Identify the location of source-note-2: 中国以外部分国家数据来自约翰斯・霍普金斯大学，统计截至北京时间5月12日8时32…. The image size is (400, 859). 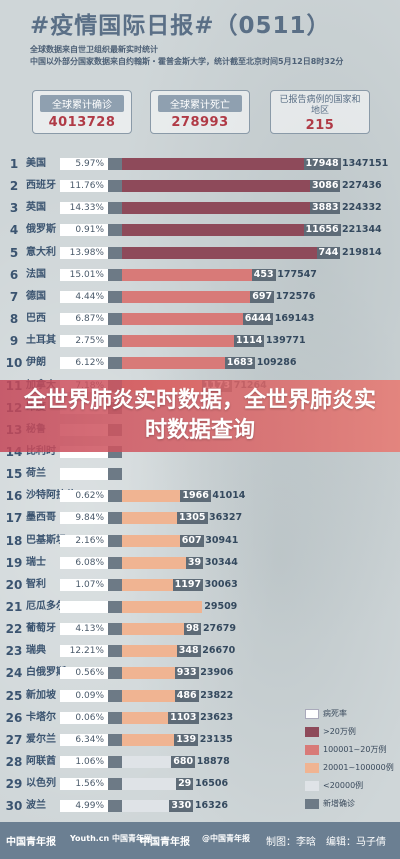
(187, 61).